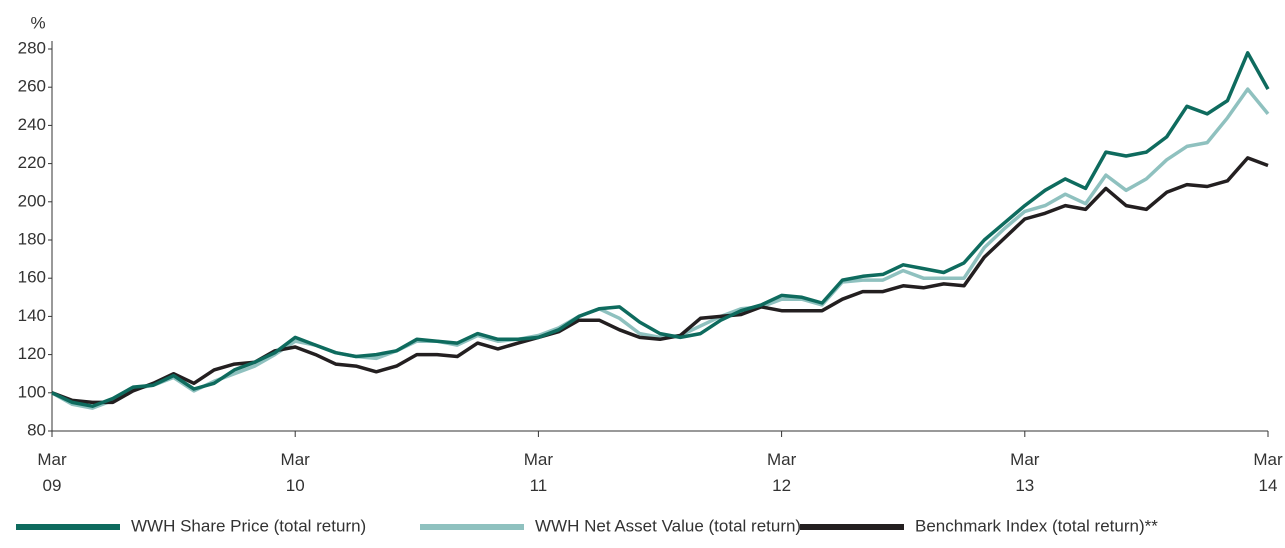  I want to click on x-tick-label: Mar 14, so click(1268, 472).